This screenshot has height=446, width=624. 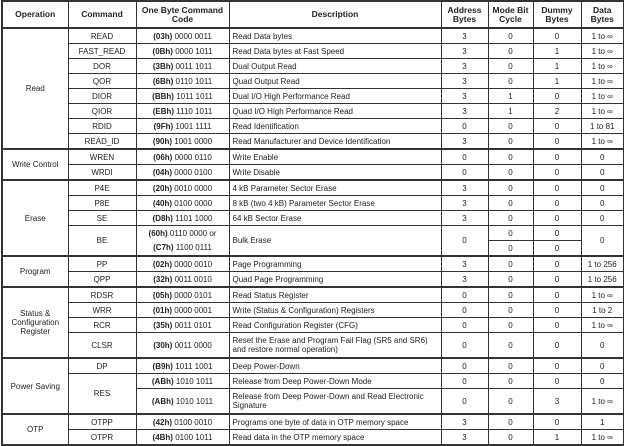 I want to click on table-row: SE (D8h) 1101 1000 64 kB Sector Erase 3 0 0 0, so click(x=313, y=218).